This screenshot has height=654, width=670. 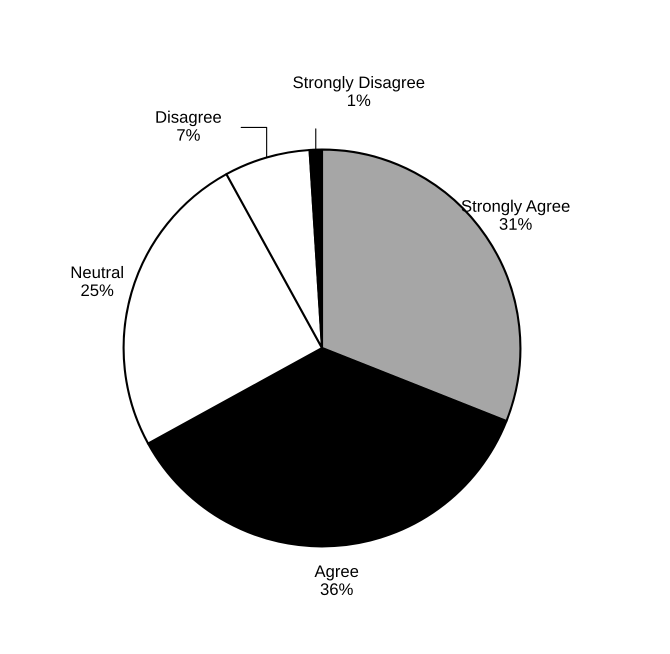 I want to click on data-label: 1%, so click(x=359, y=100).